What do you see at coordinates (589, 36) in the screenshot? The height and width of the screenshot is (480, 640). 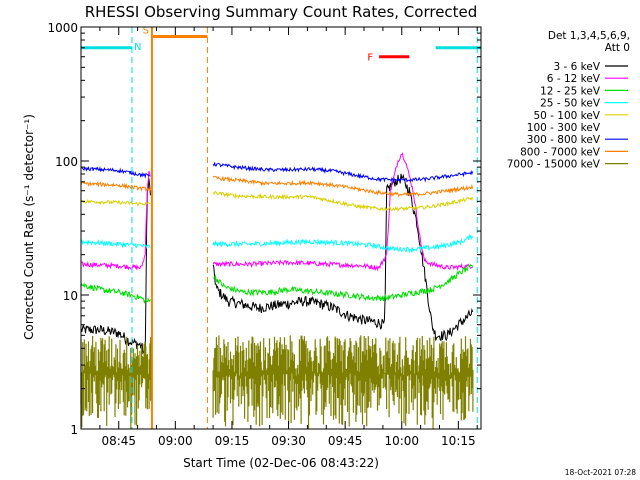 I see `legend-header-line1: Det 1,3,4,5,6,9,` at bounding box center [589, 36].